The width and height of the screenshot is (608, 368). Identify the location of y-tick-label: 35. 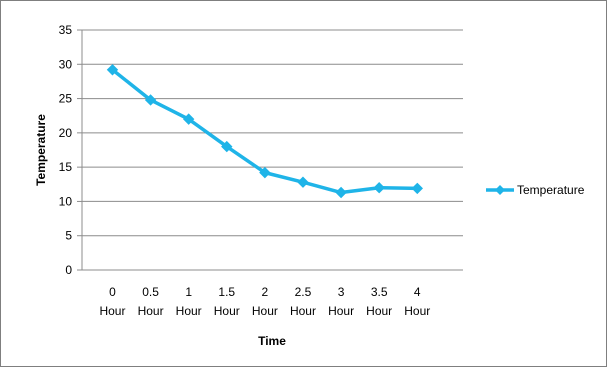
(66, 30).